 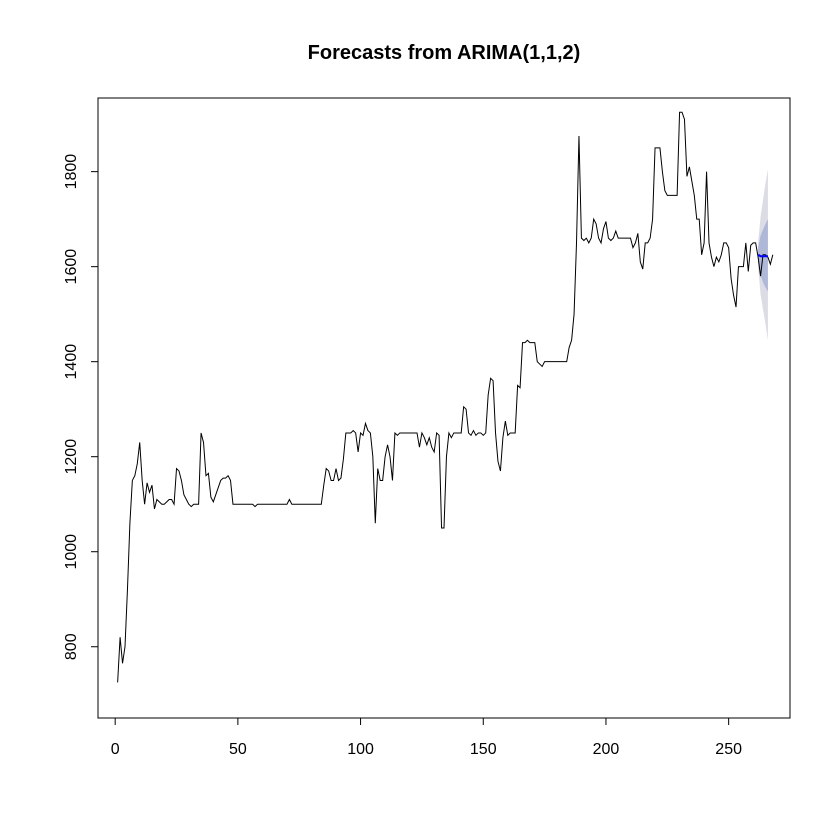 I want to click on x-axis: 0 50 100 150 200 250, so click(x=426, y=737).